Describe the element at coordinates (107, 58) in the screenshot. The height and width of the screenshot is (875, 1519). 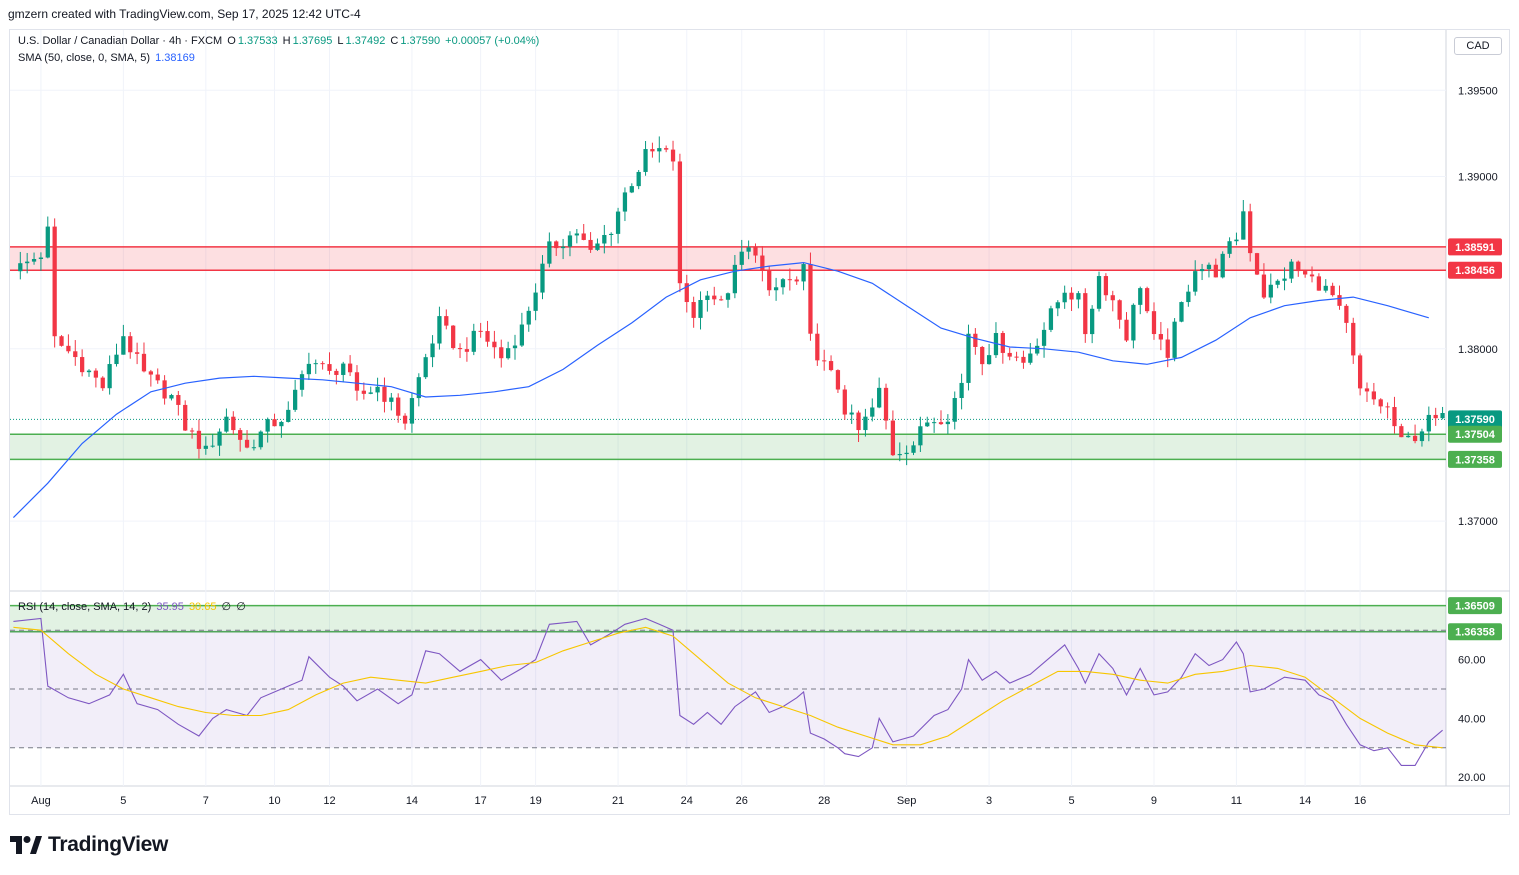
I see `sma-legend: SMA (50, close, 0, SMA, 5) 1.38169` at that location.